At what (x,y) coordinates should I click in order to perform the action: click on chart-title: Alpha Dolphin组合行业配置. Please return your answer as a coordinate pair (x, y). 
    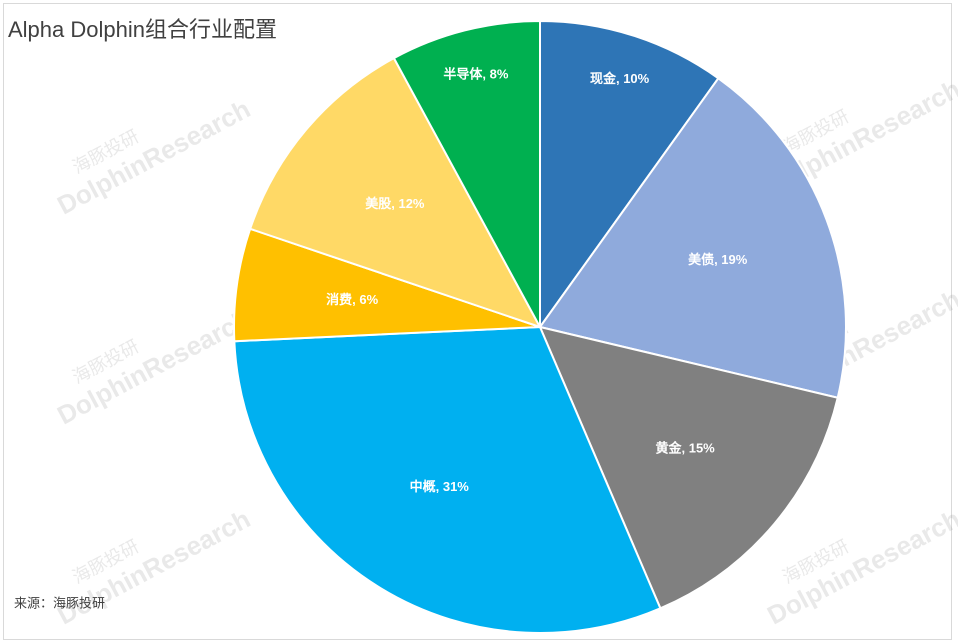
    Looking at the image, I should click on (142, 29).